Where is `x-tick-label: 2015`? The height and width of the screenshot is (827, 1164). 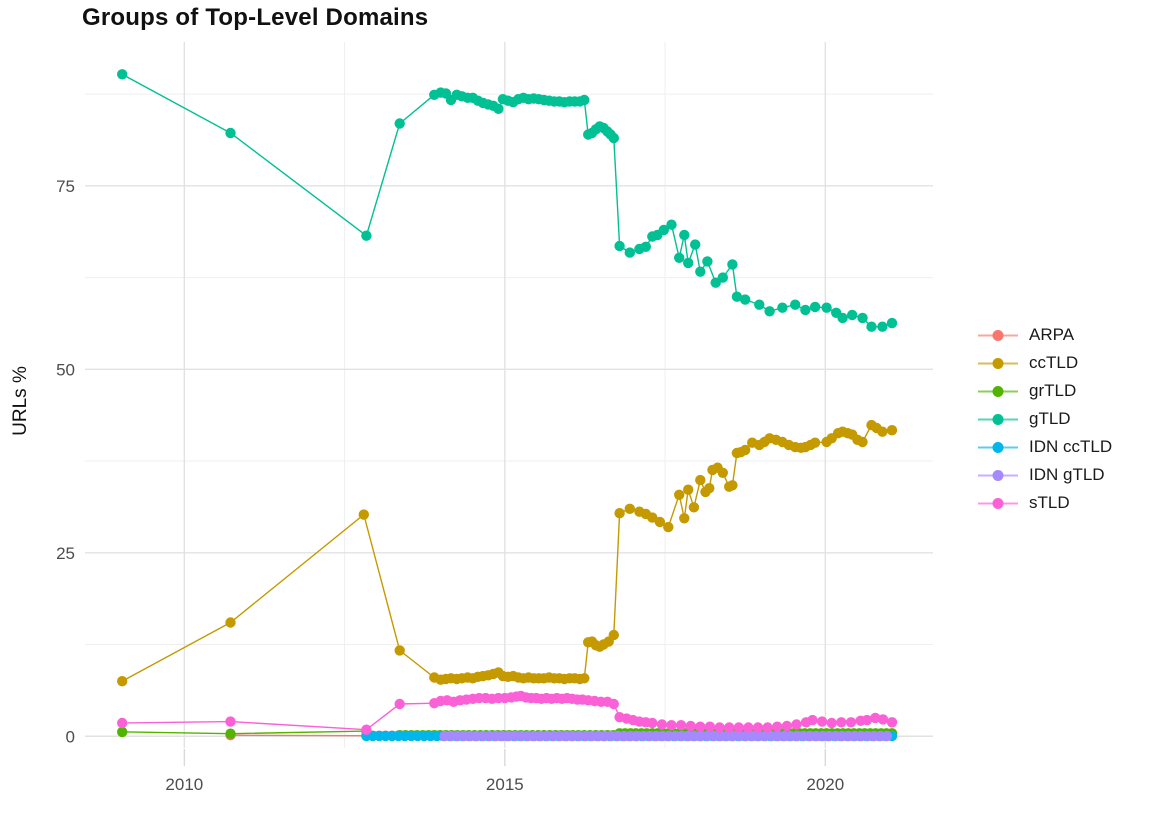 x-tick-label: 2015 is located at coordinates (505, 784).